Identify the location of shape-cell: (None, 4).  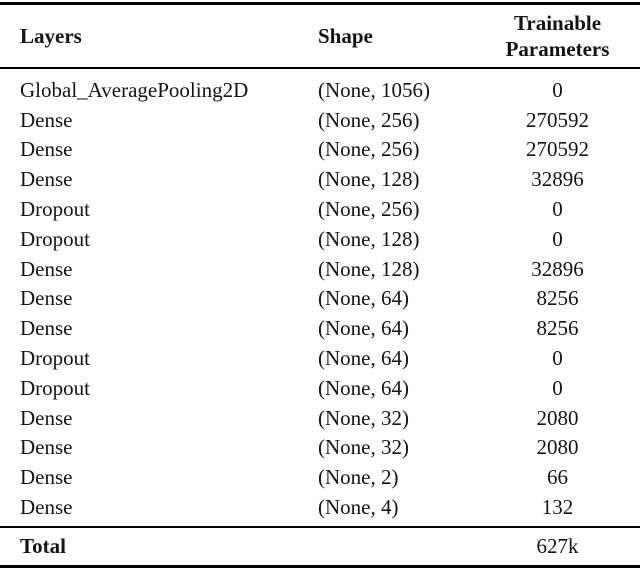
(358, 507).